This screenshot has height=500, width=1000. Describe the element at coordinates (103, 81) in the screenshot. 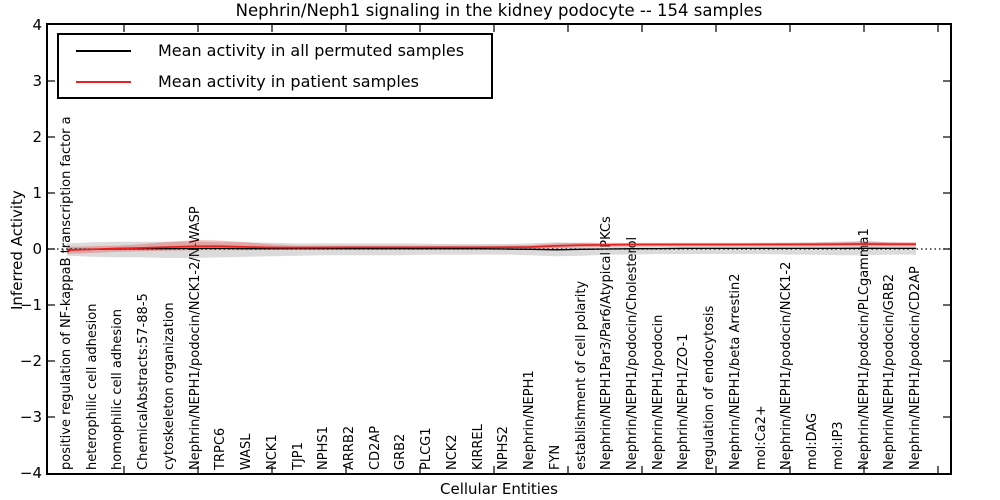

I see `patient-line-sample-icon` at that location.